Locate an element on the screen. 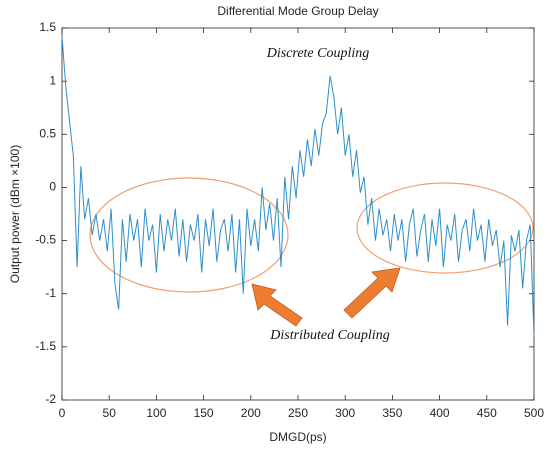  x-tick-label: 250 is located at coordinates (298, 413).